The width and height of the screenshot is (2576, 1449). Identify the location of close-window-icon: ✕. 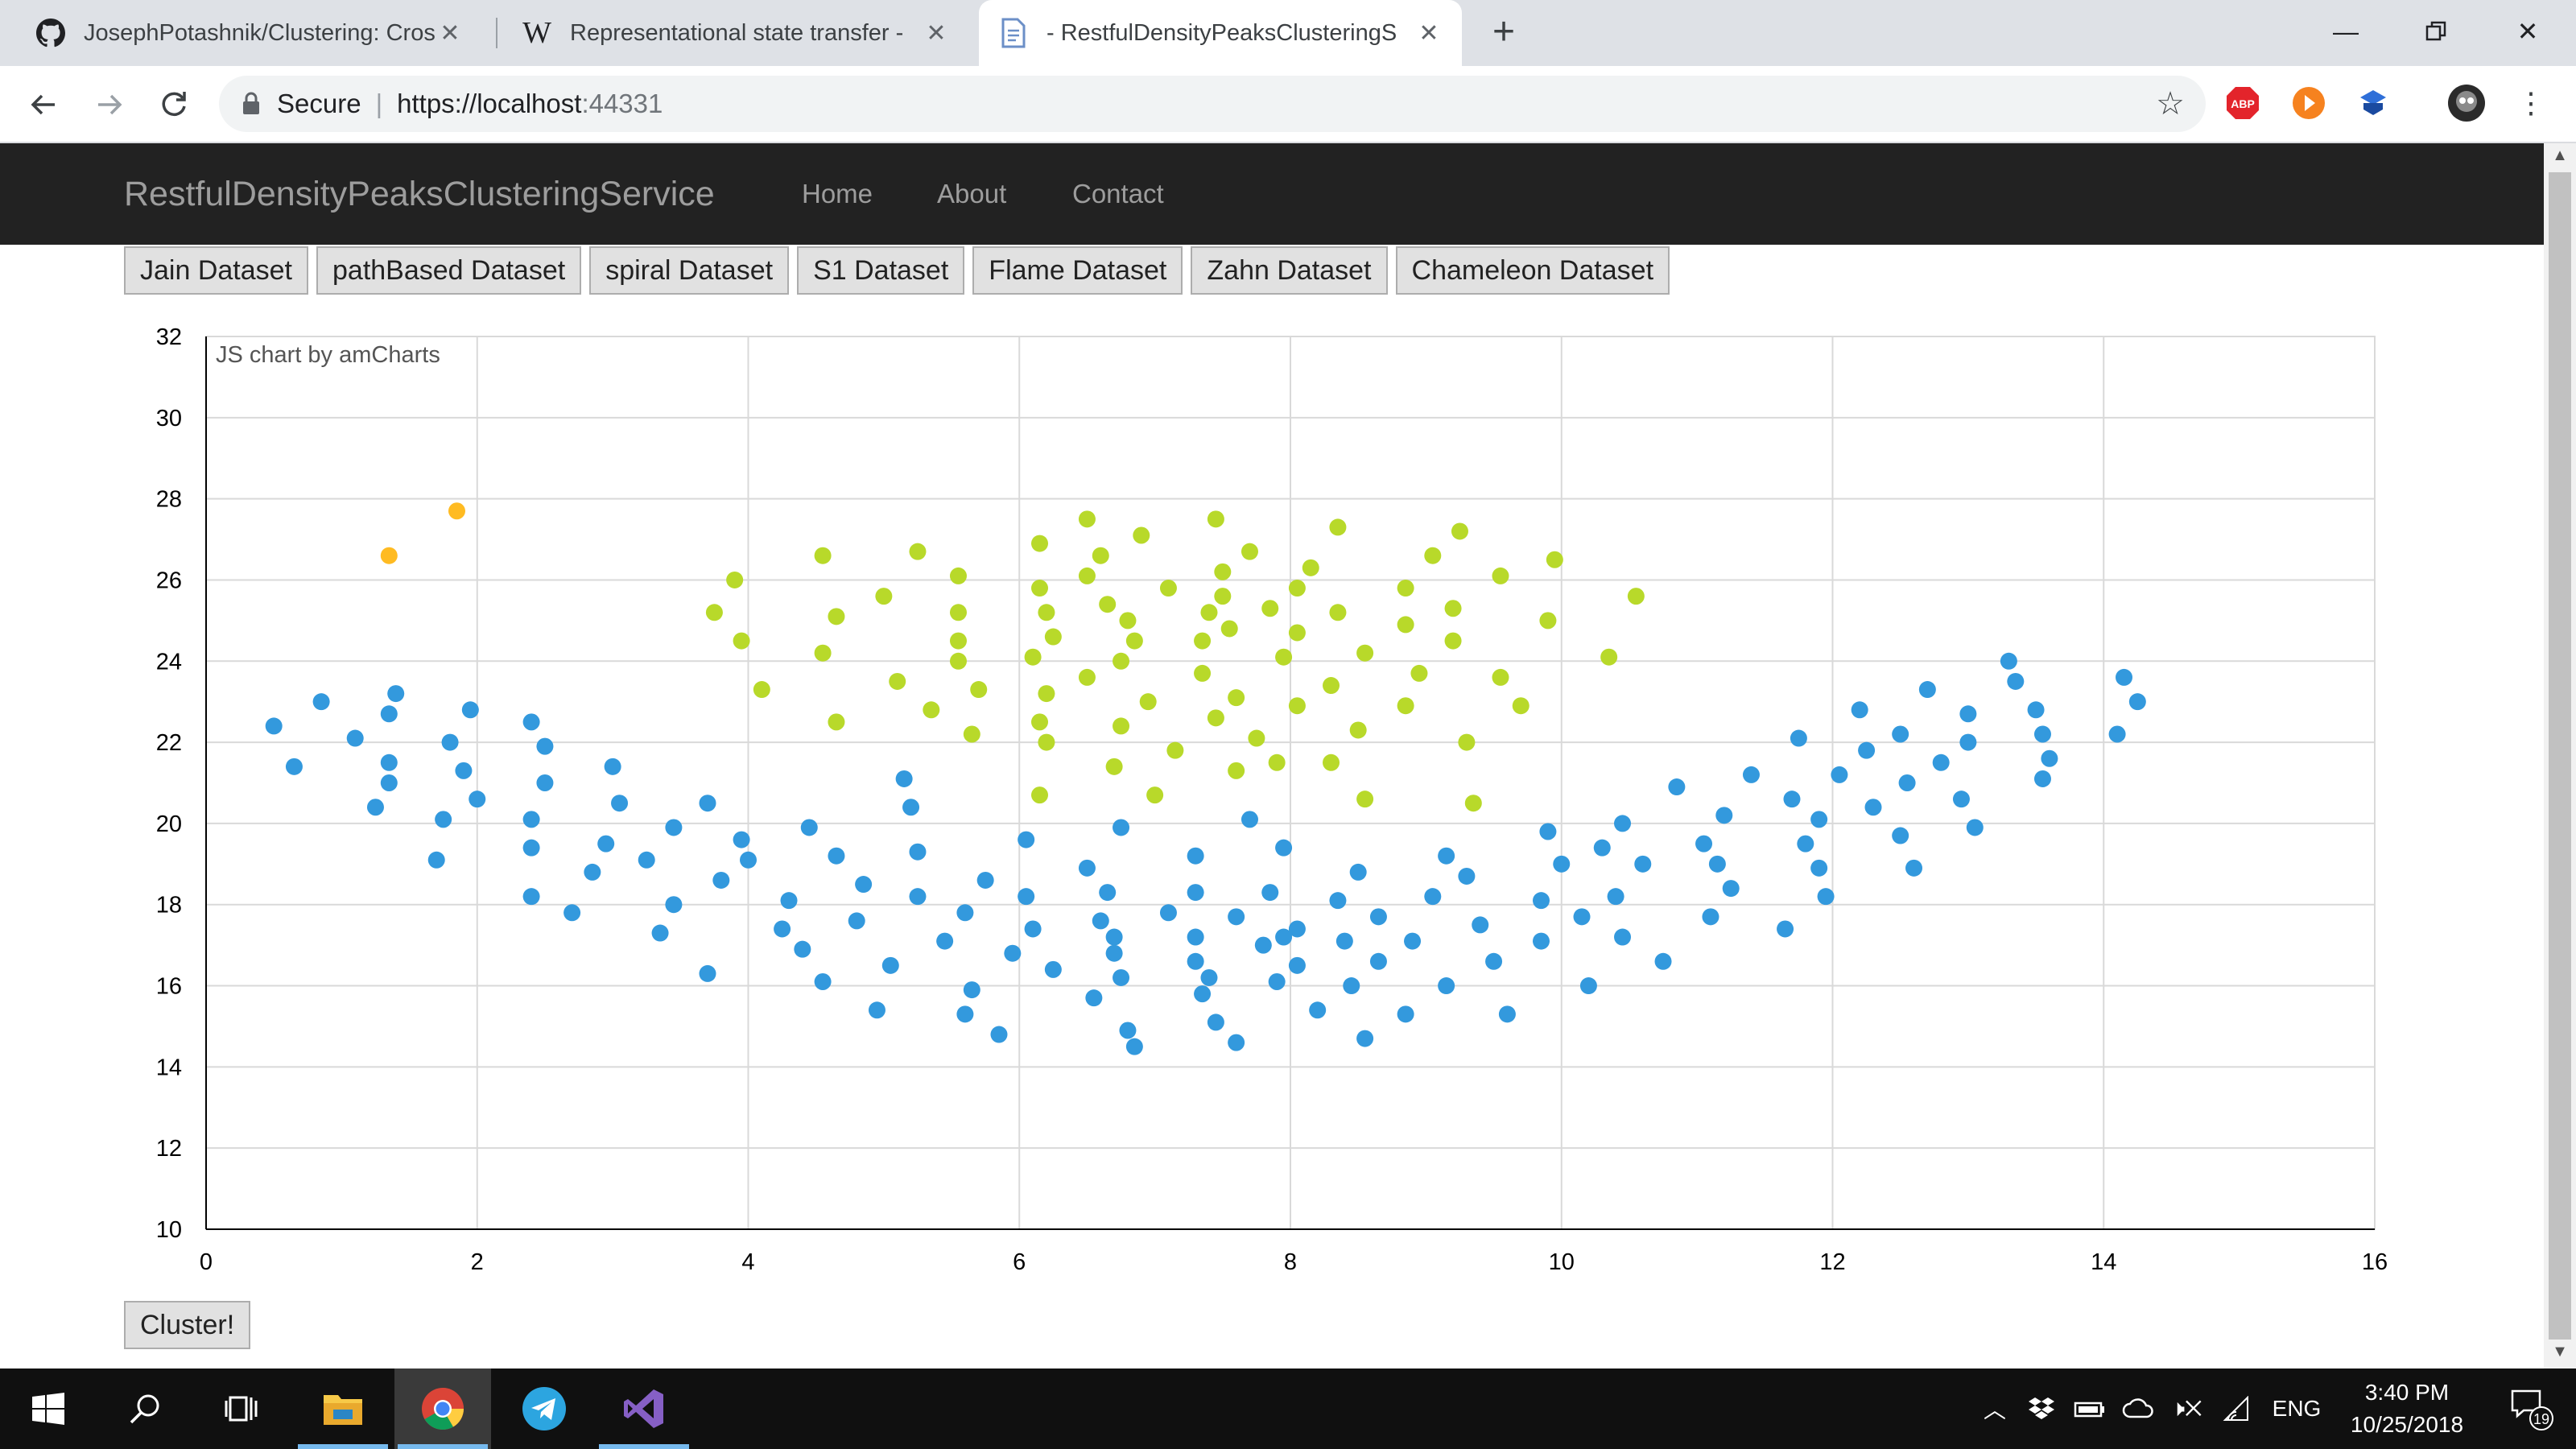
(2527, 31).